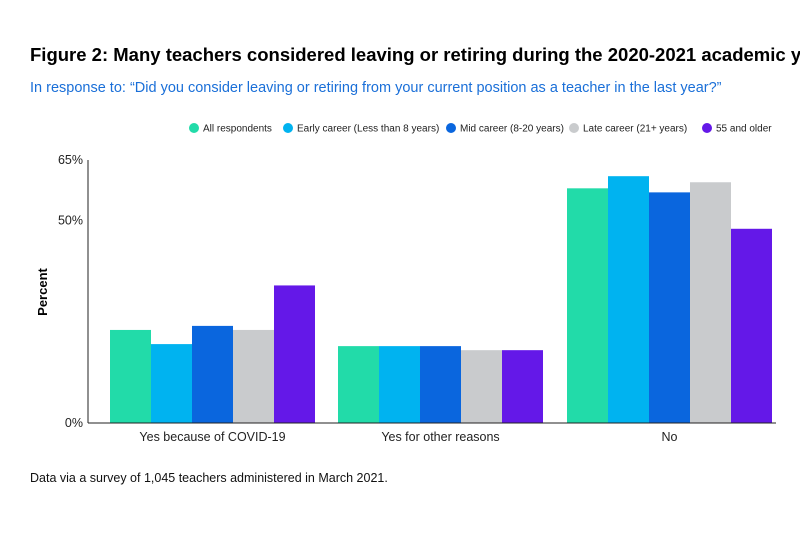  Describe the element at coordinates (212, 437) in the screenshot. I see `x-category-label: Yes because of COVID-19` at that location.